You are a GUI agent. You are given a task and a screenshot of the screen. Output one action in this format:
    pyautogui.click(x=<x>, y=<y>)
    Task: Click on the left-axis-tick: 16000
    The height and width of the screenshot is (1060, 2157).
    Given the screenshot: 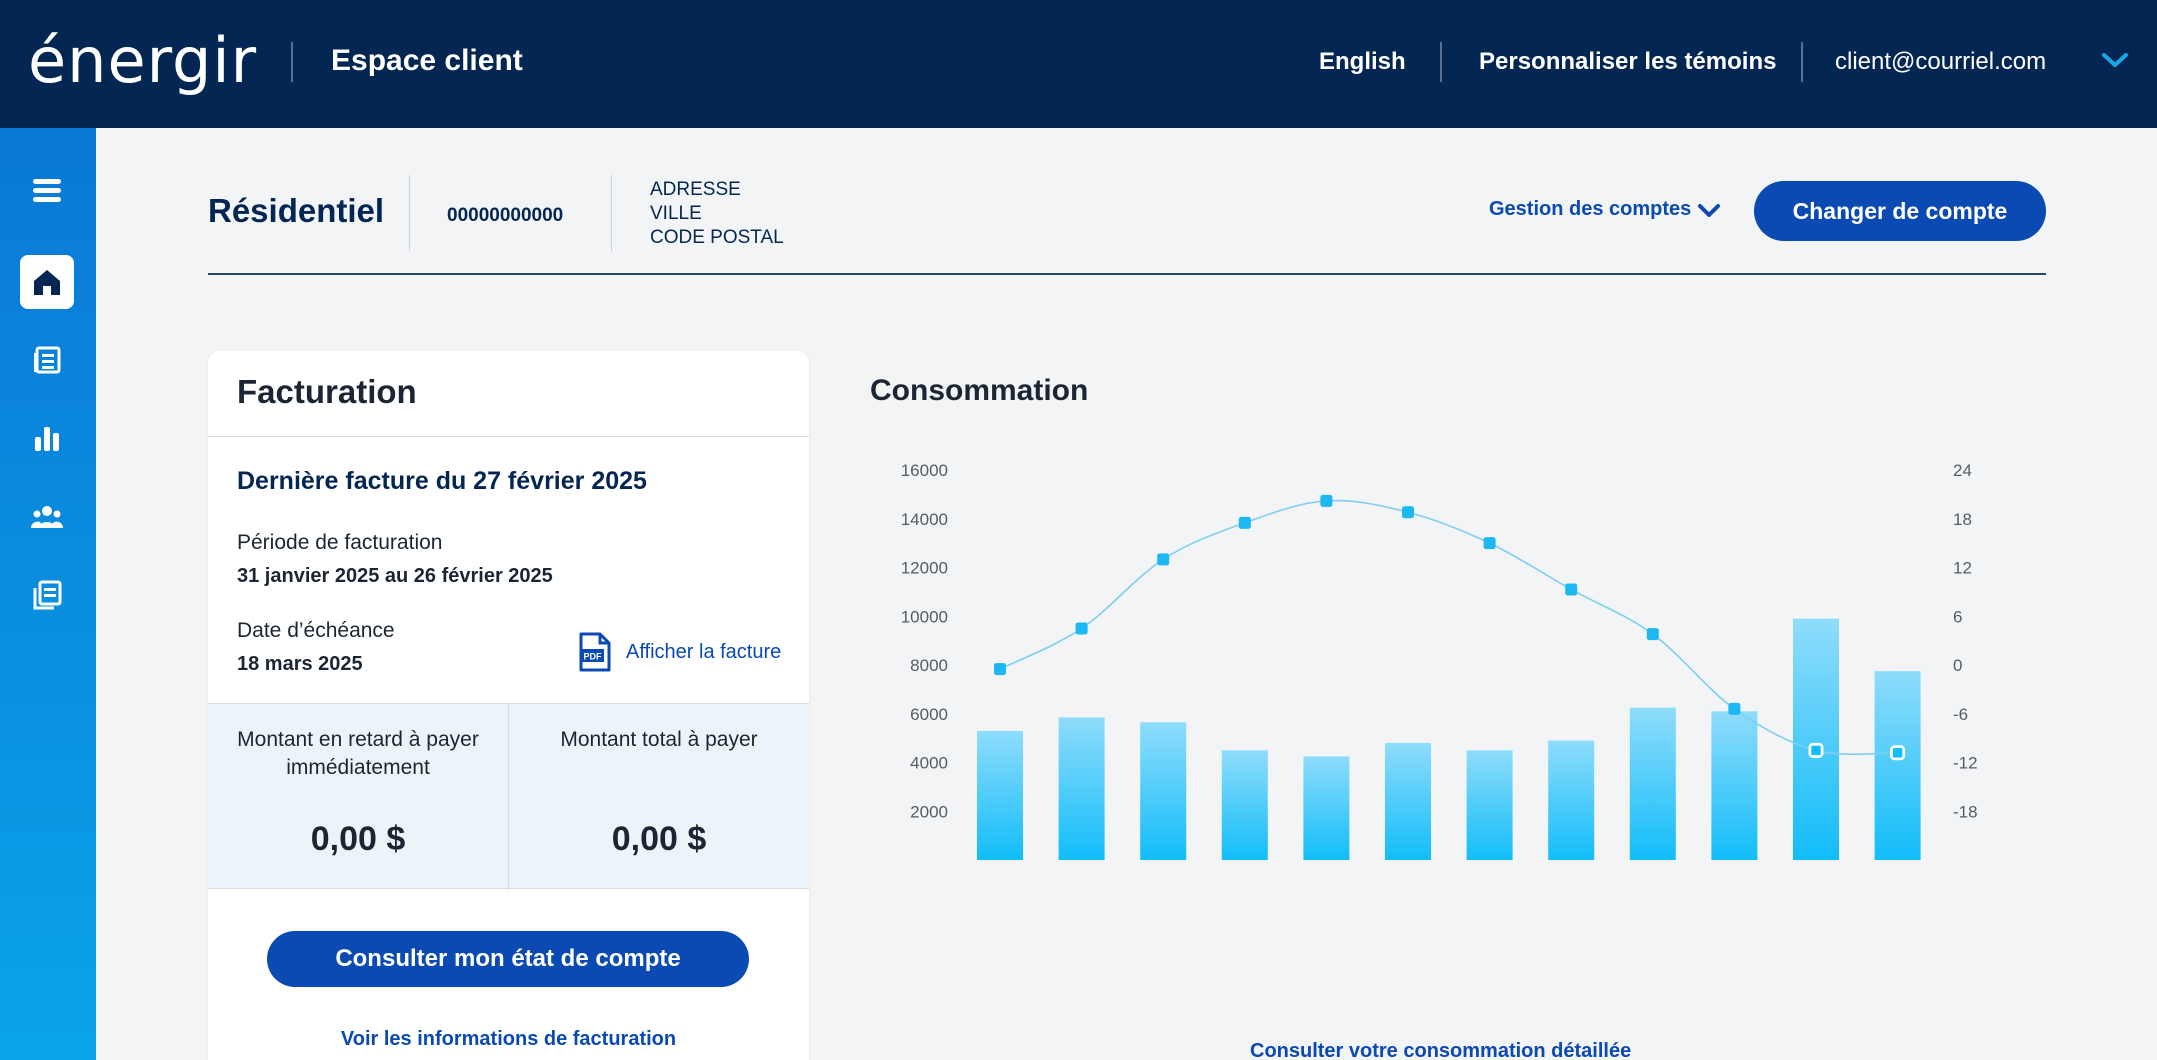 What is the action you would take?
    pyautogui.click(x=924, y=470)
    